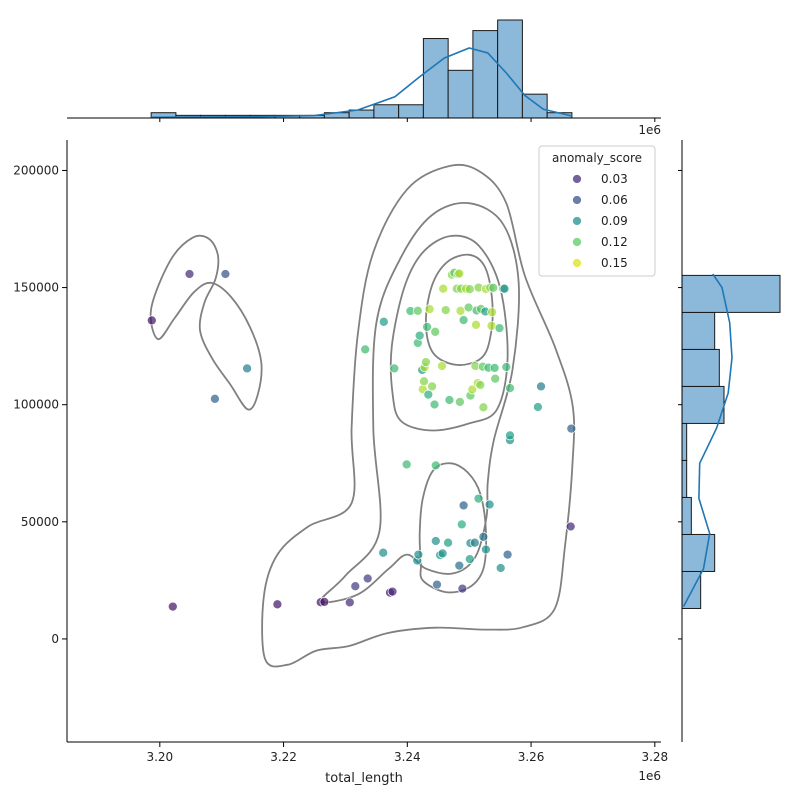 The width and height of the screenshot is (800, 800). I want to click on y-tick-label-1: 50000, so click(40, 522).